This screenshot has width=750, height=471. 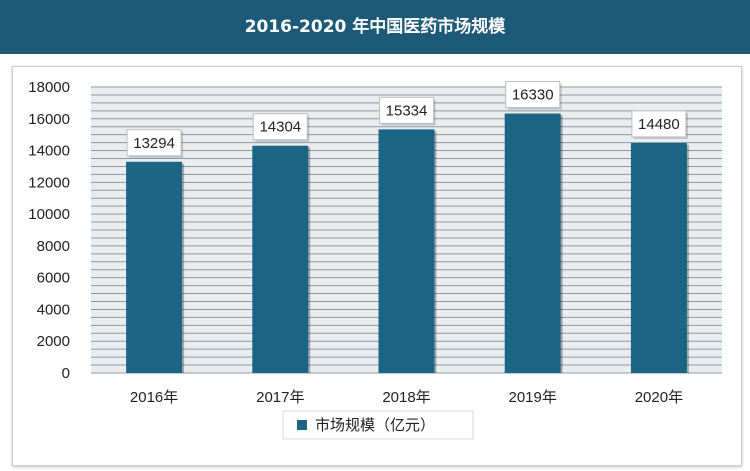 I want to click on data-label: 13294, so click(x=154, y=143).